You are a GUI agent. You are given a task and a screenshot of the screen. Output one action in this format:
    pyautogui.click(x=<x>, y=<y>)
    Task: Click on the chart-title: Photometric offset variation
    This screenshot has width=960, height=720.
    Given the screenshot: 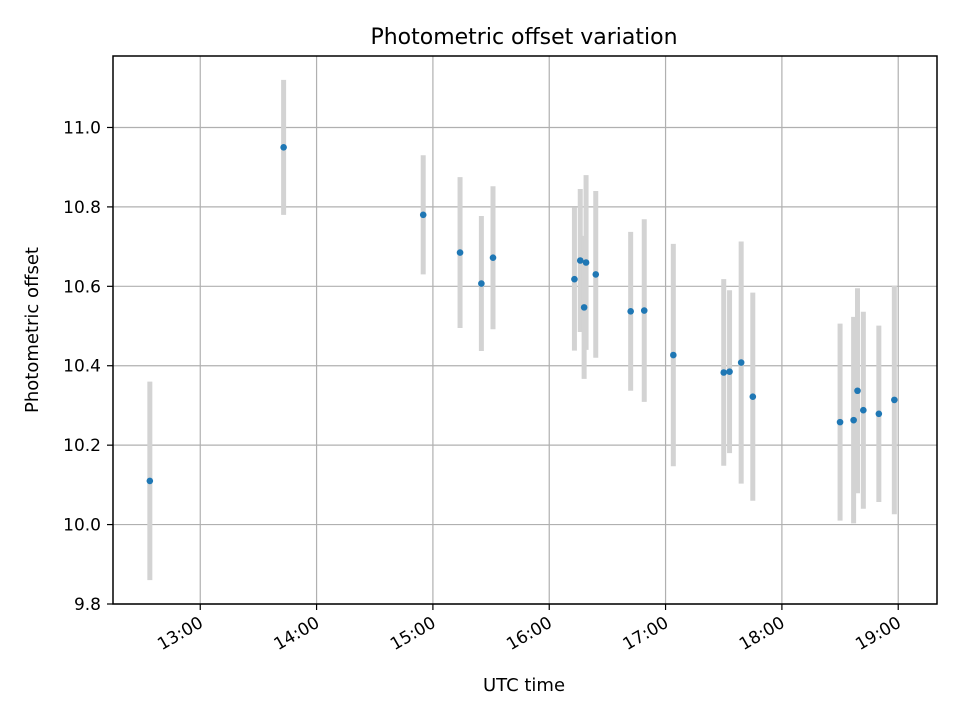 What is the action you would take?
    pyautogui.click(x=523, y=37)
    